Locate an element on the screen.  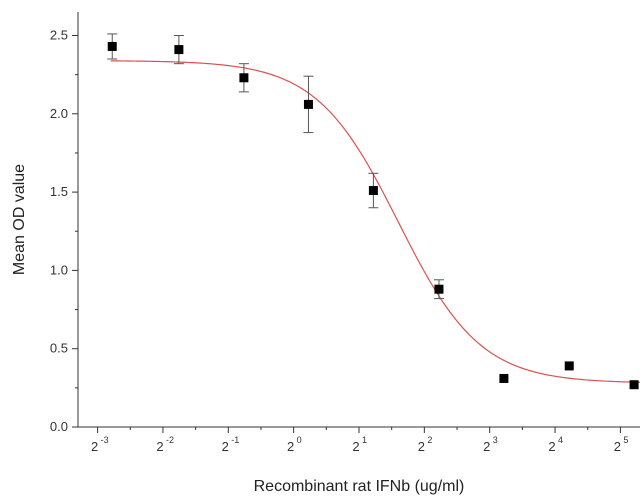
x-tick-label: 2 -1 is located at coordinates (231, 444).